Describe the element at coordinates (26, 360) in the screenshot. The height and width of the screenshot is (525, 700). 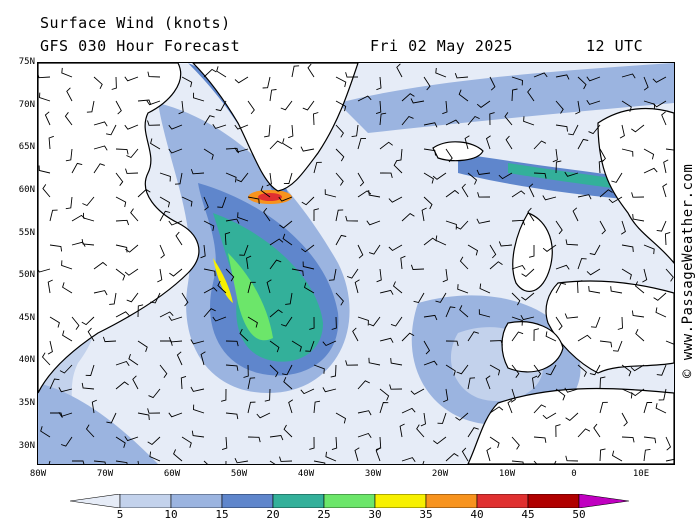
I see `lat-label-40n: 40N` at that location.